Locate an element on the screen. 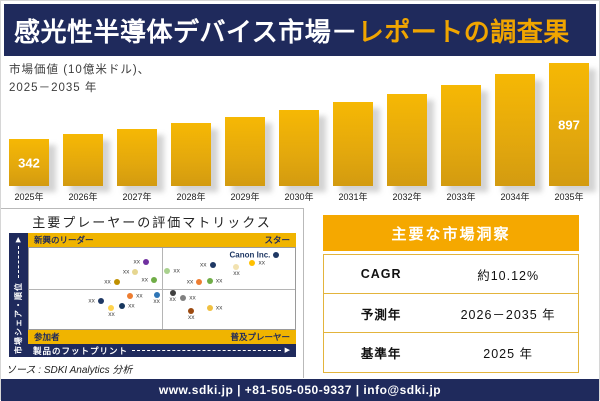 The image size is (600, 401). matrix-bottom-band: 参加者 普及プレーヤー is located at coordinates (162, 337).